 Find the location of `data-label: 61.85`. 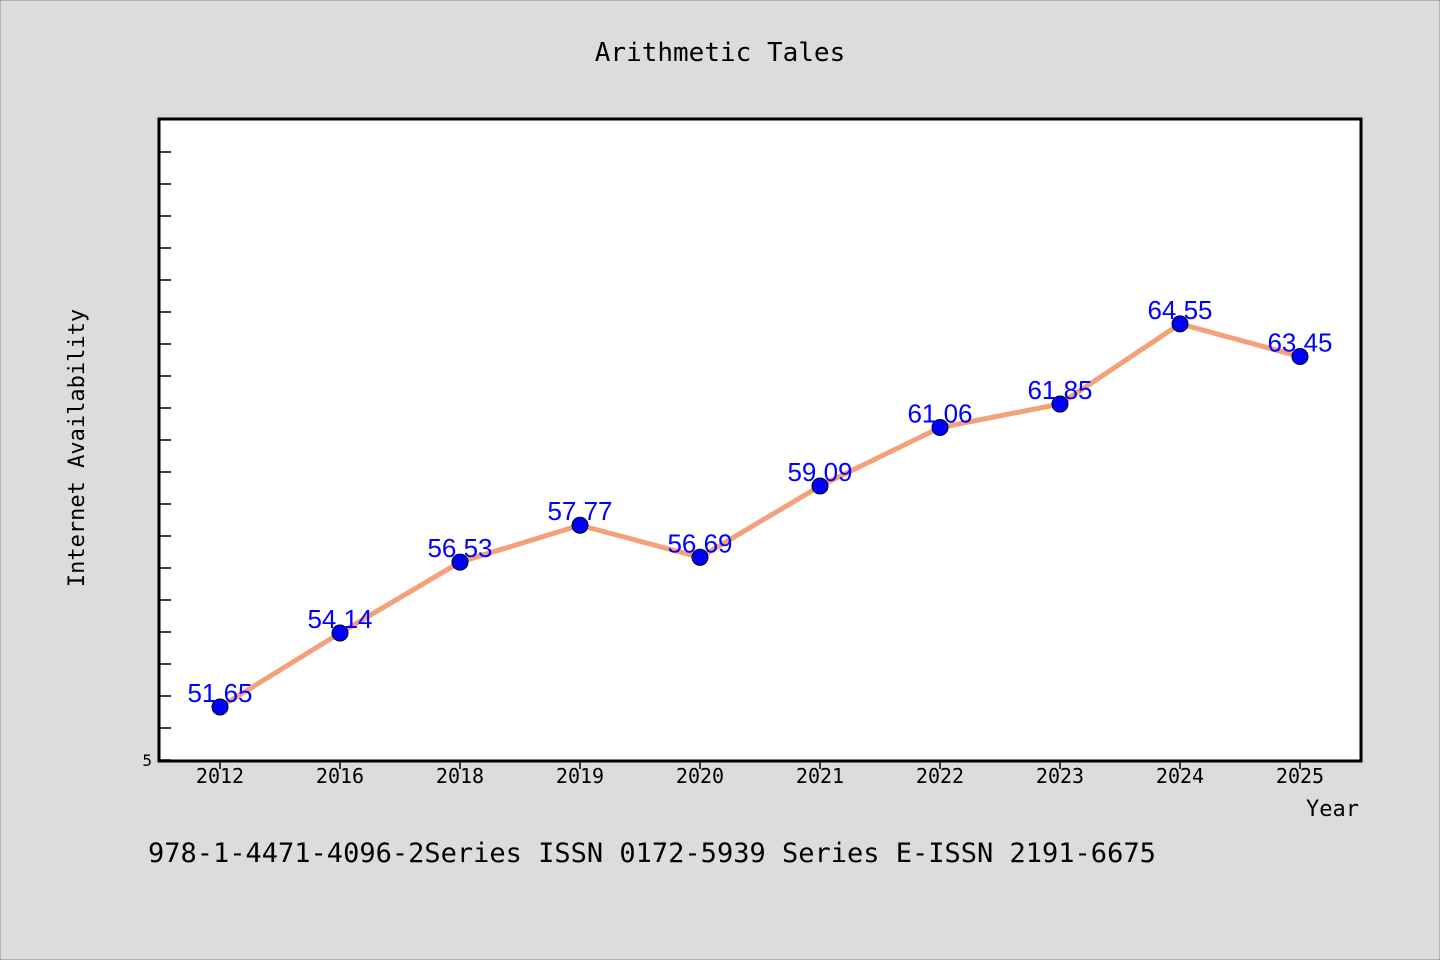

data-label: 61.85 is located at coordinates (1059, 390).